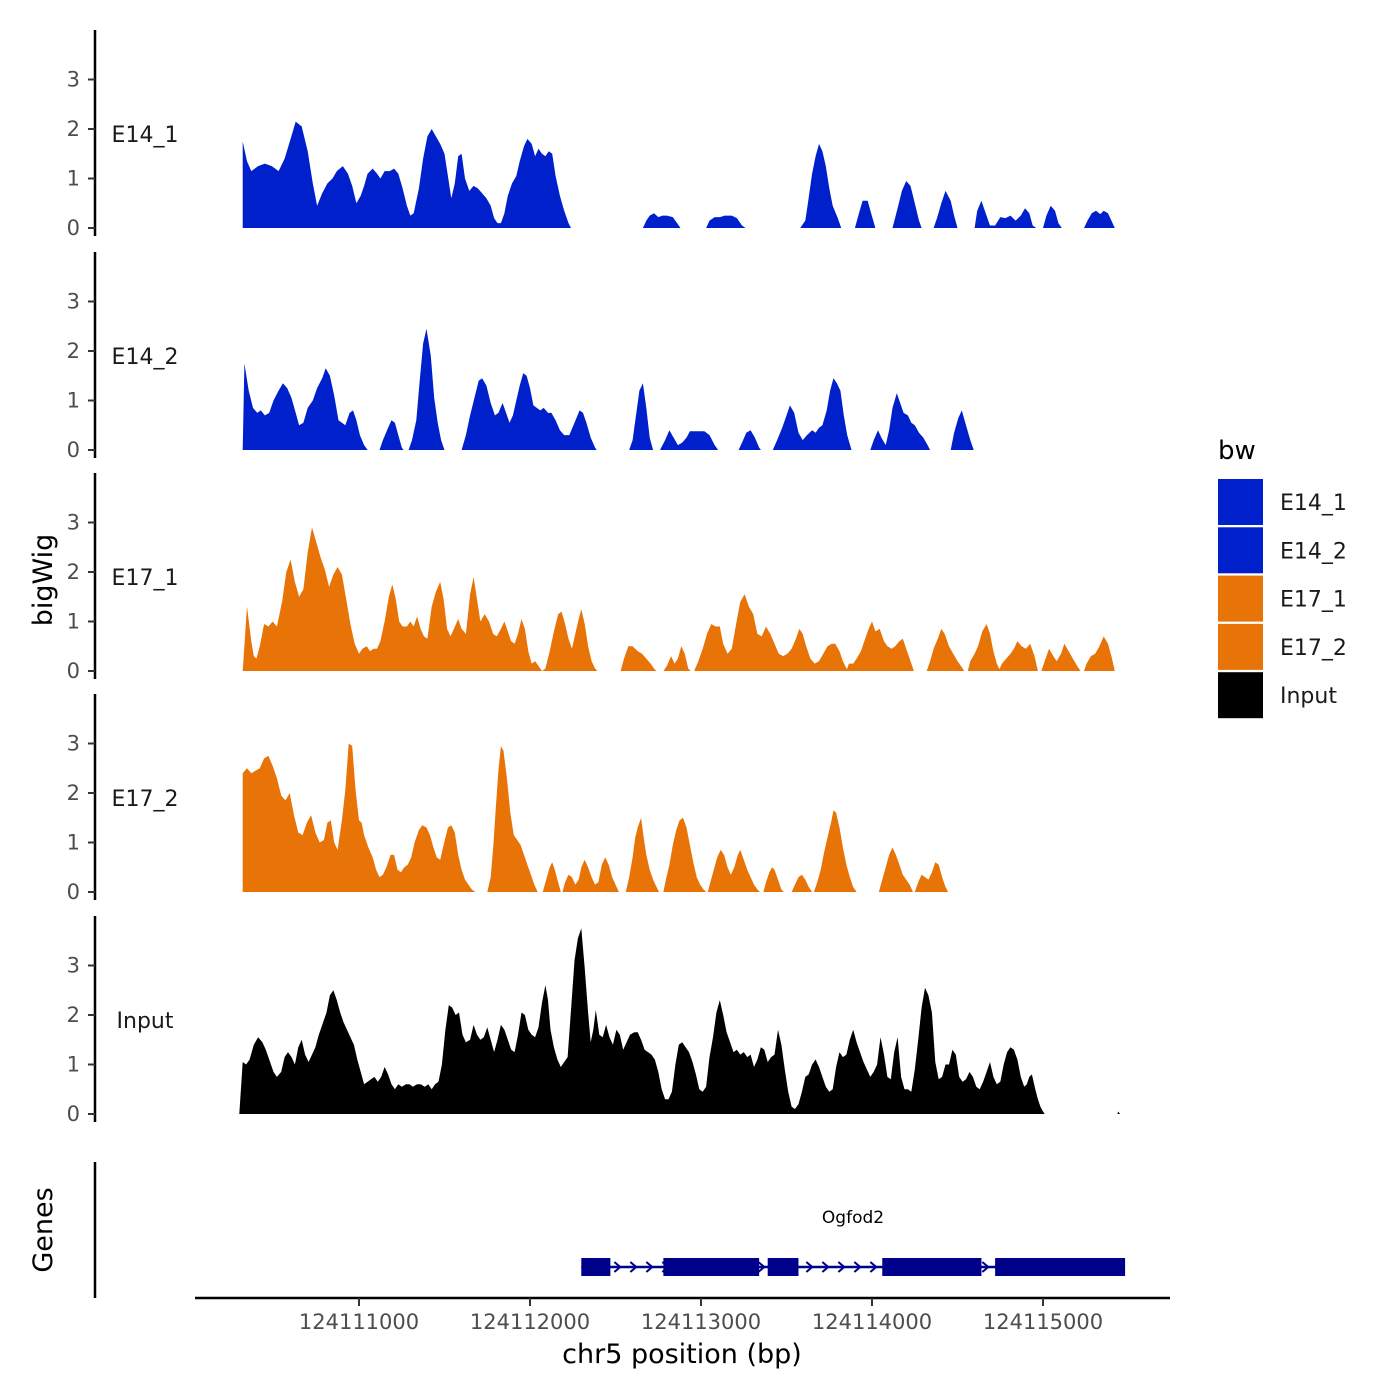 The width and height of the screenshot is (1400, 1400). What do you see at coordinates (43, 580) in the screenshot?
I see `y-axis-title: bigWig` at bounding box center [43, 580].